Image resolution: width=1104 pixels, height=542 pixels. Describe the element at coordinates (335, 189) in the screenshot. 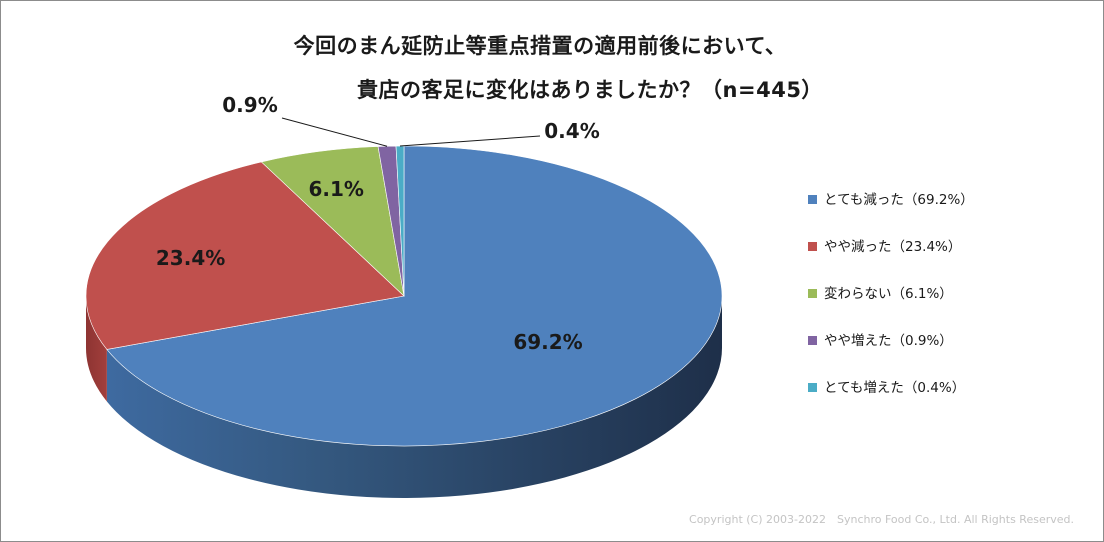

I see `data-label: 6.1%` at that location.